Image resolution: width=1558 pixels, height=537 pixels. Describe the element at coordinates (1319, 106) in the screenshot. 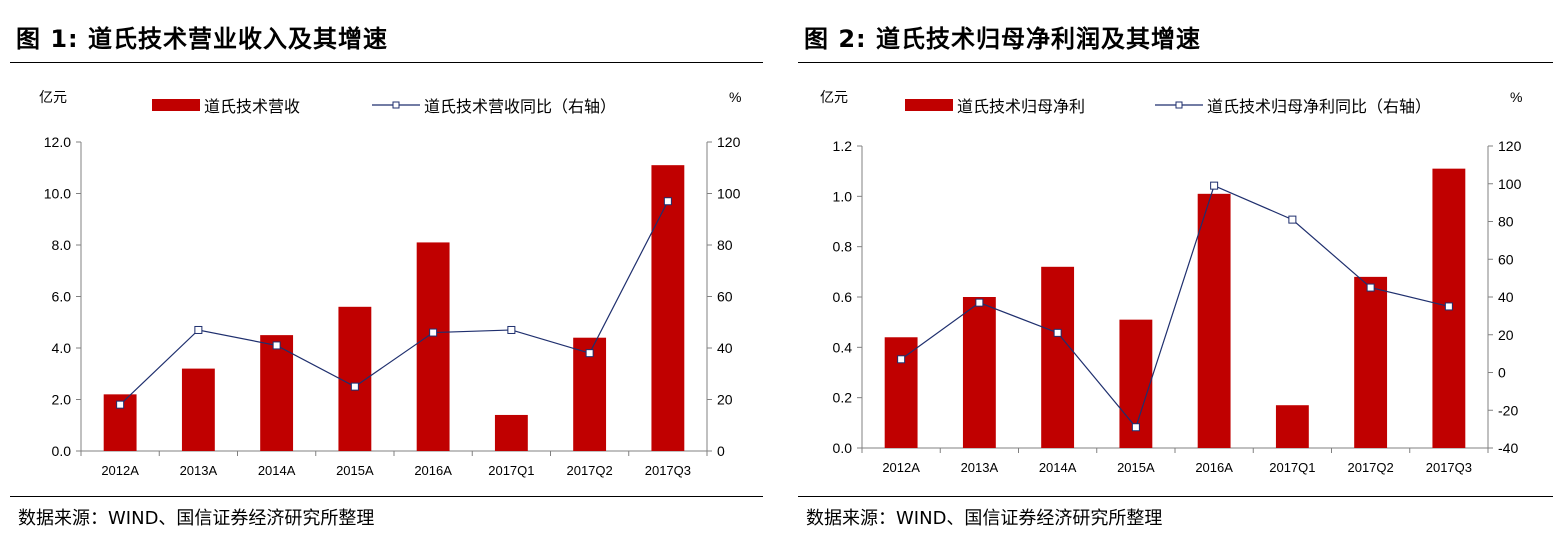

I see `legend-line-label: 道氏技术归母净利同比（右轴）` at that location.